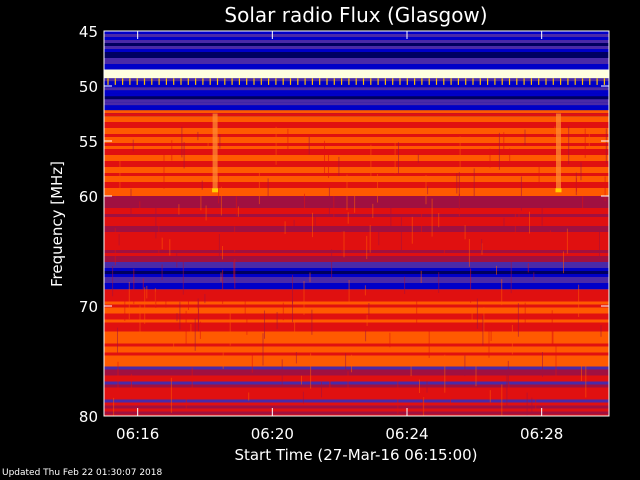 The width and height of the screenshot is (640, 480). Describe the element at coordinates (88, 417) in the screenshot. I see `y-tick-label: 80` at that location.